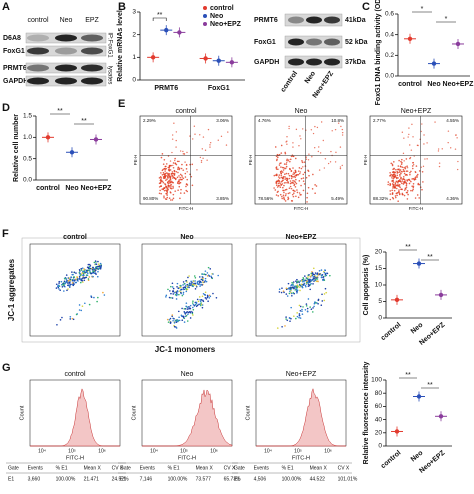 This screenshot has height=494, width=474. I want to click on significance-label: *, so click(446, 19).